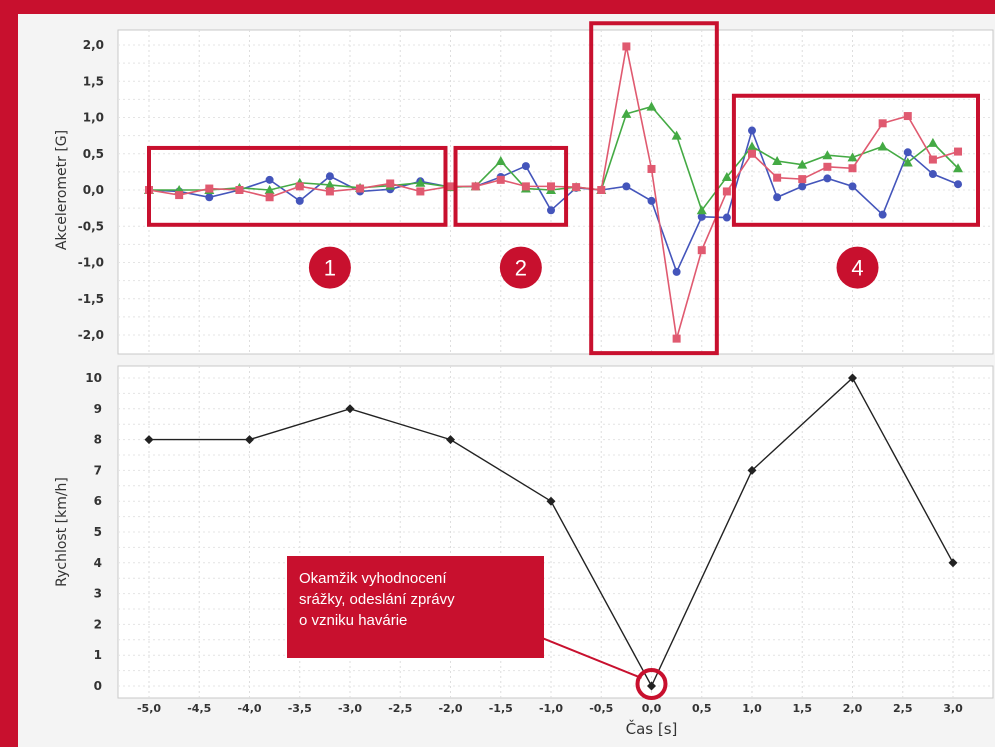  I want to click on speed-x-tick-label: -4,0, so click(249, 708).